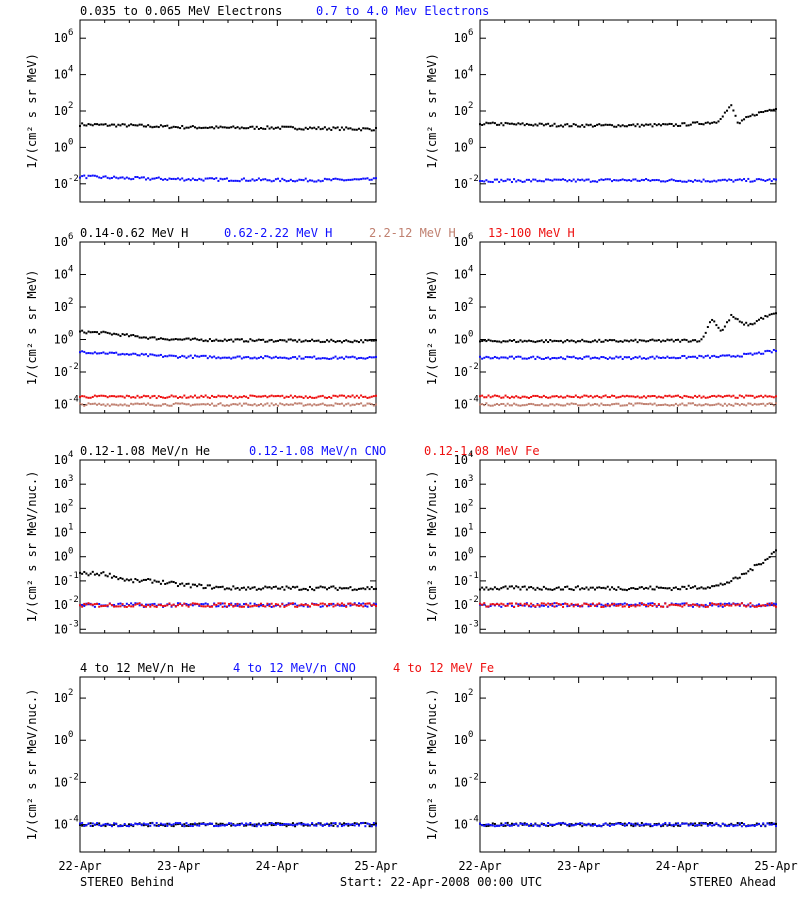 Image resolution: width=800 pixels, height=900 pixels. What do you see at coordinates (70, 503) in the screenshot?
I see `y-tick-exponent: 2` at bounding box center [70, 503].